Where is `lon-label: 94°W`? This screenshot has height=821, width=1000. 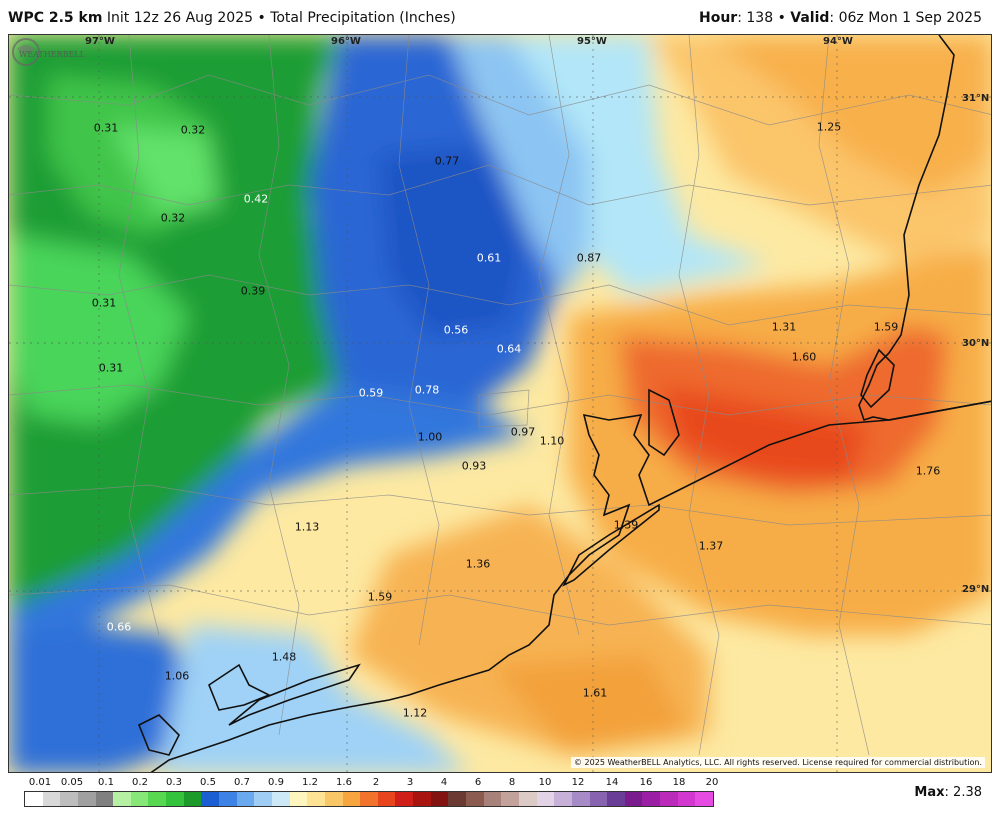
lon-label: 94°W is located at coordinates (838, 41).